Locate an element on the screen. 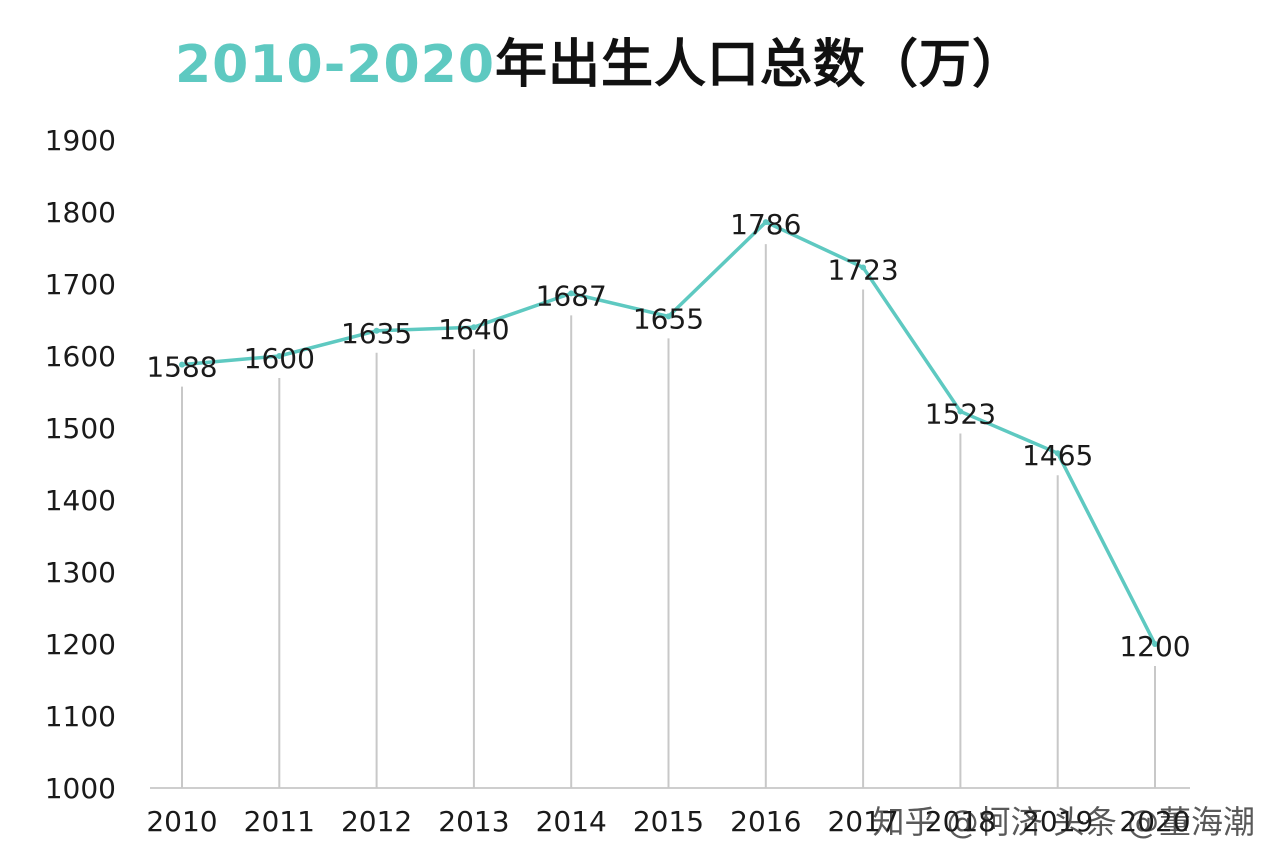 This screenshot has height=857, width=1280. y-tick-label: 1500 is located at coordinates (80, 428).